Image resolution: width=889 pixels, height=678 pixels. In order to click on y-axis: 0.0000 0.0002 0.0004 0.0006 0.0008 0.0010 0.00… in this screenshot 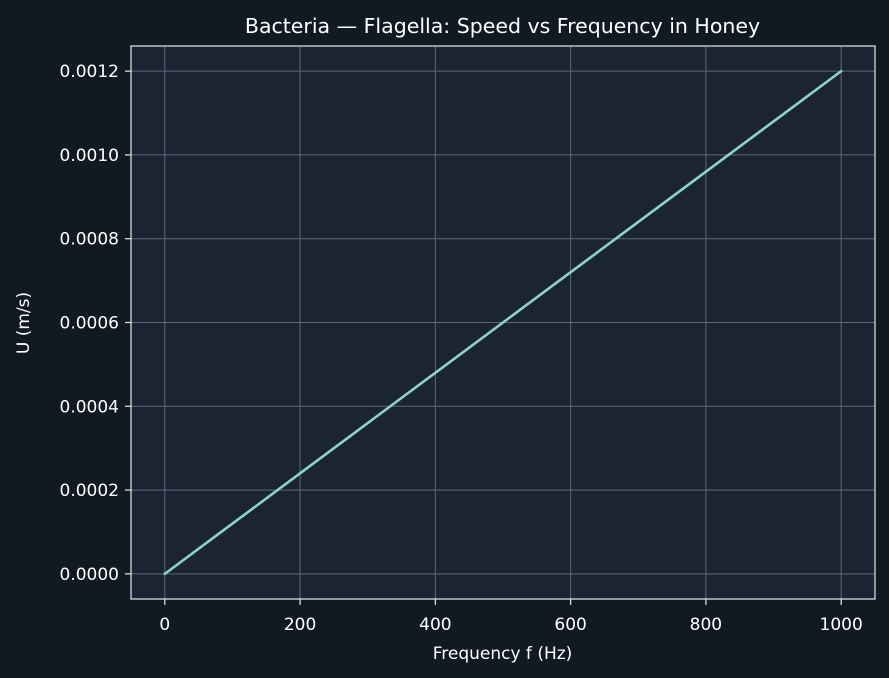, I will do `click(95, 323)`.